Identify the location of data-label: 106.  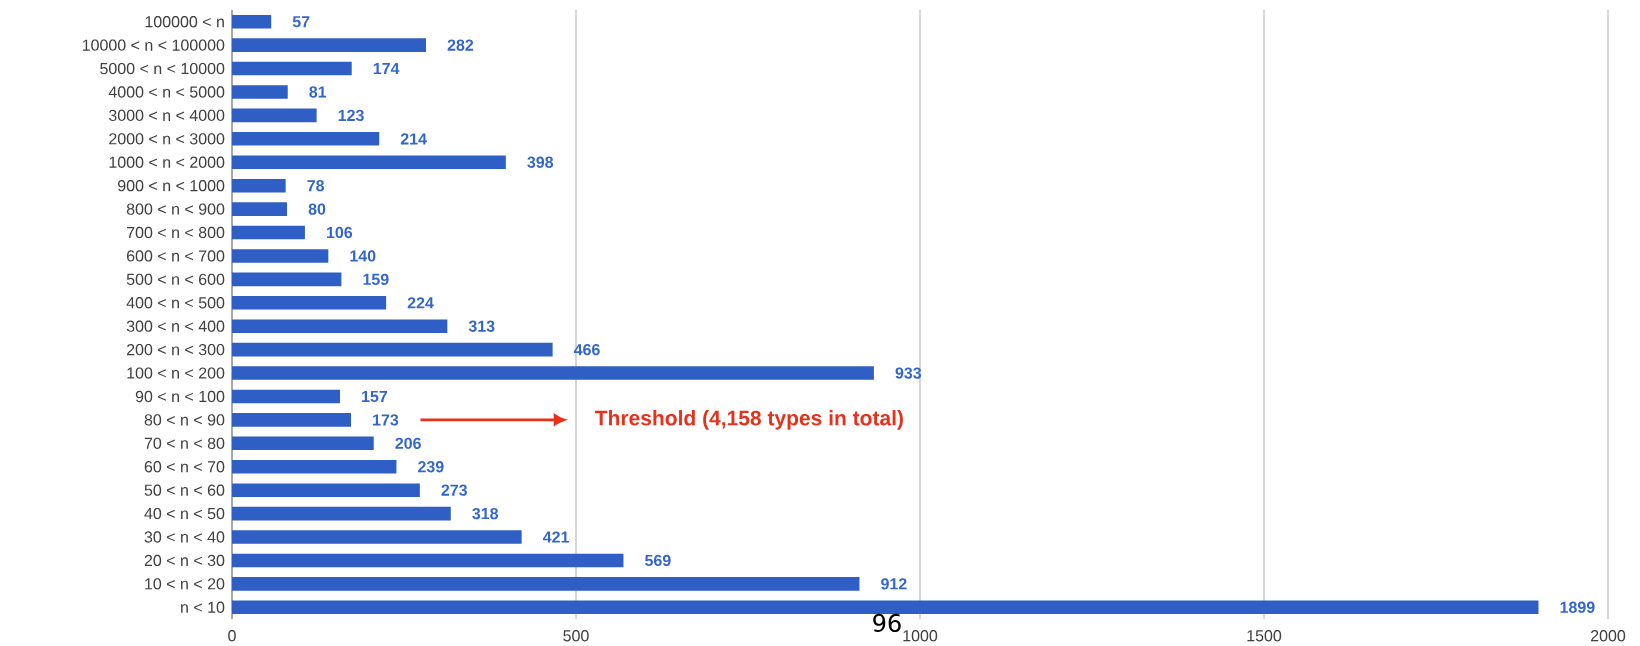
(340, 232).